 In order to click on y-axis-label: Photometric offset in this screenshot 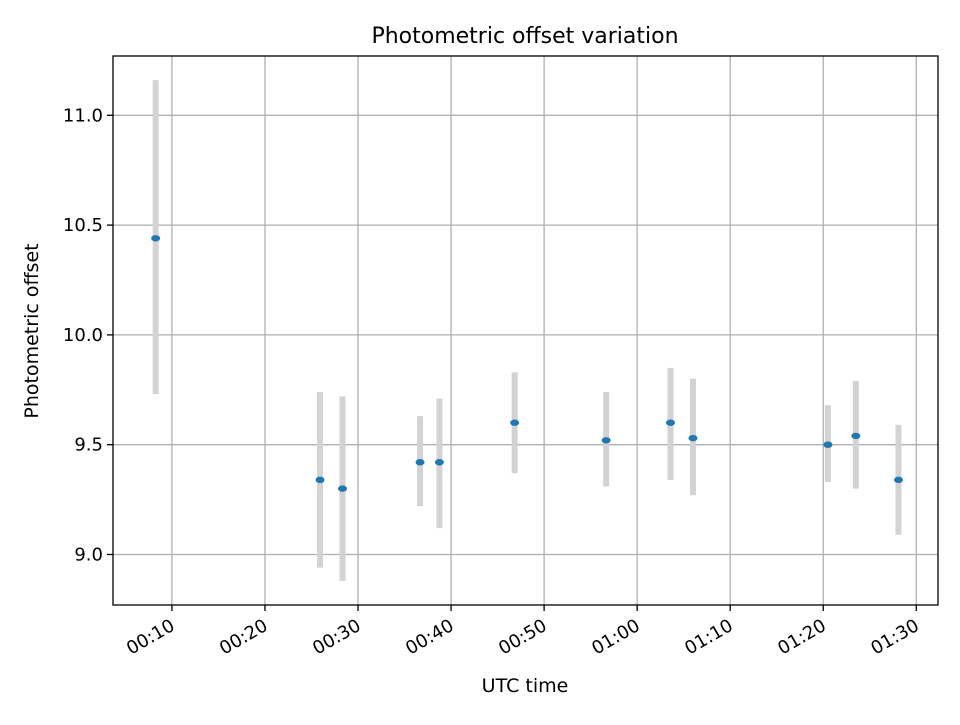, I will do `click(32, 330)`.